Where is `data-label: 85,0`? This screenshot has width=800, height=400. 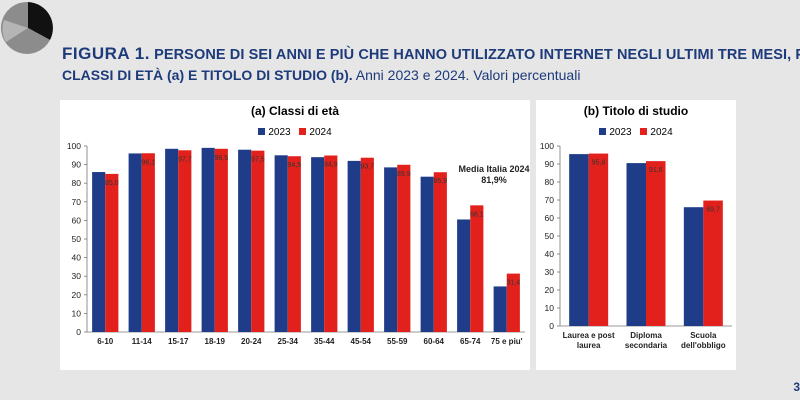
data-label: 85,0 is located at coordinates (112, 183).